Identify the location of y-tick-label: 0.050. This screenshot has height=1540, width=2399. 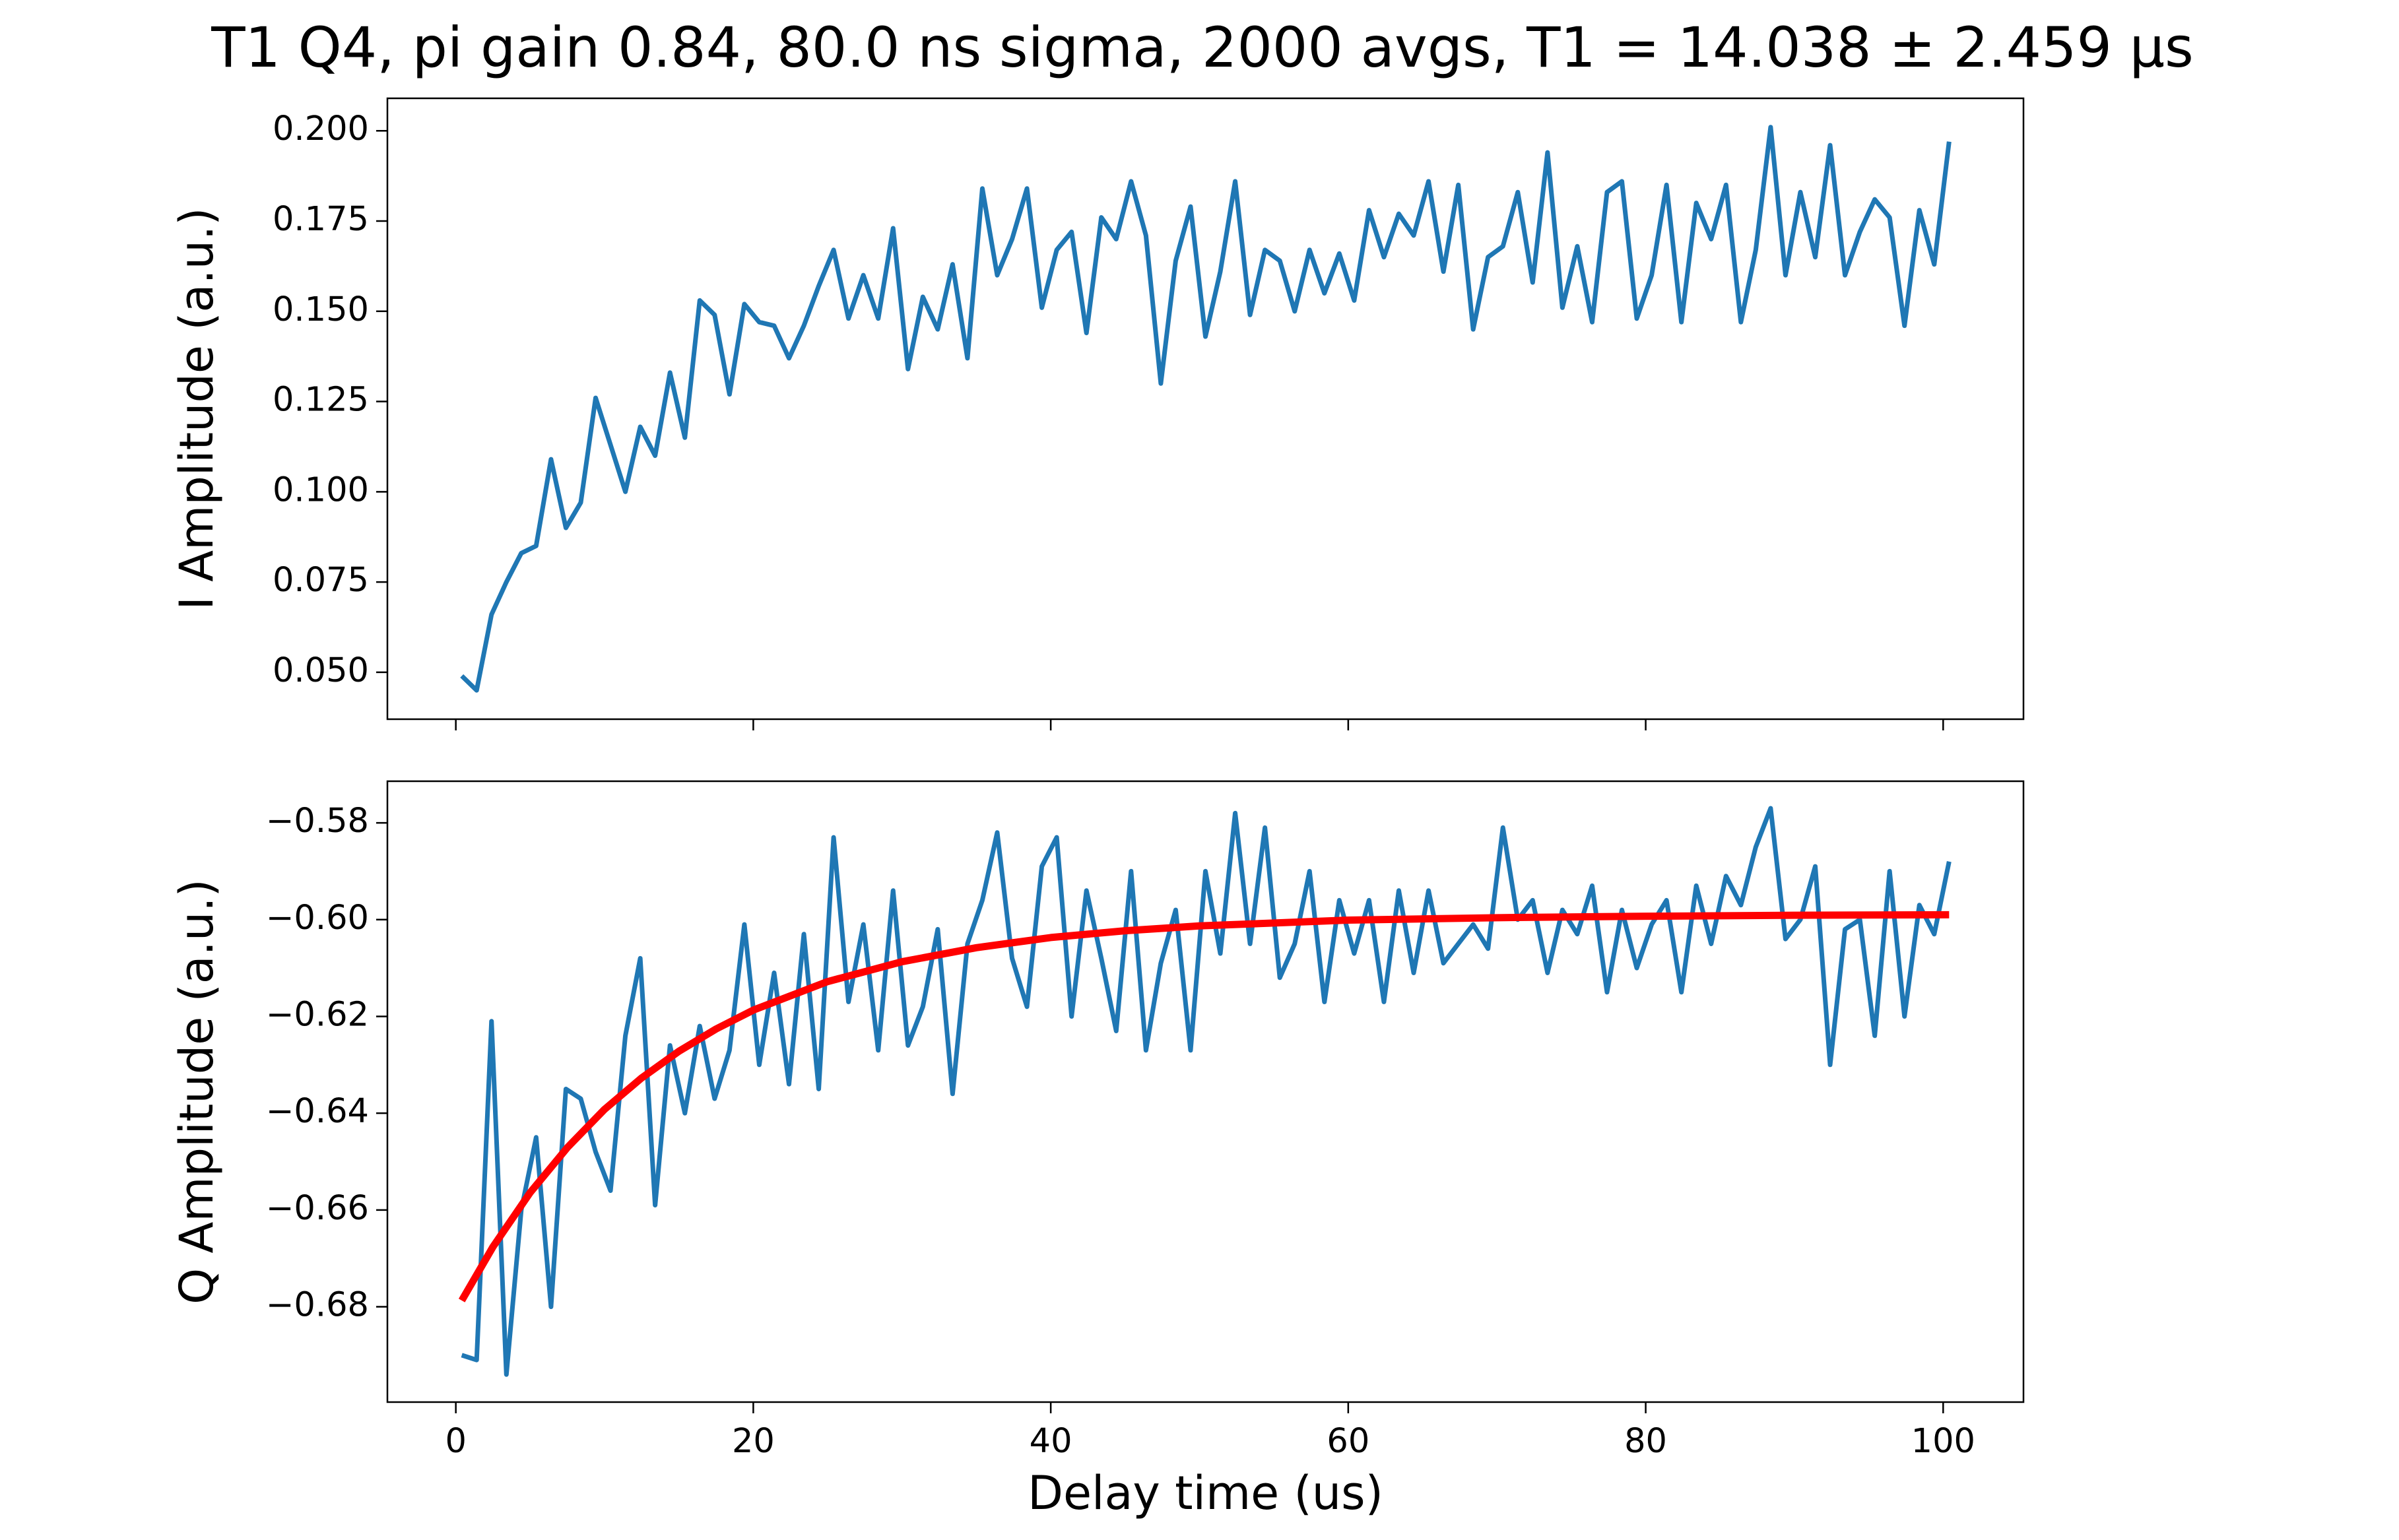
(321, 670).